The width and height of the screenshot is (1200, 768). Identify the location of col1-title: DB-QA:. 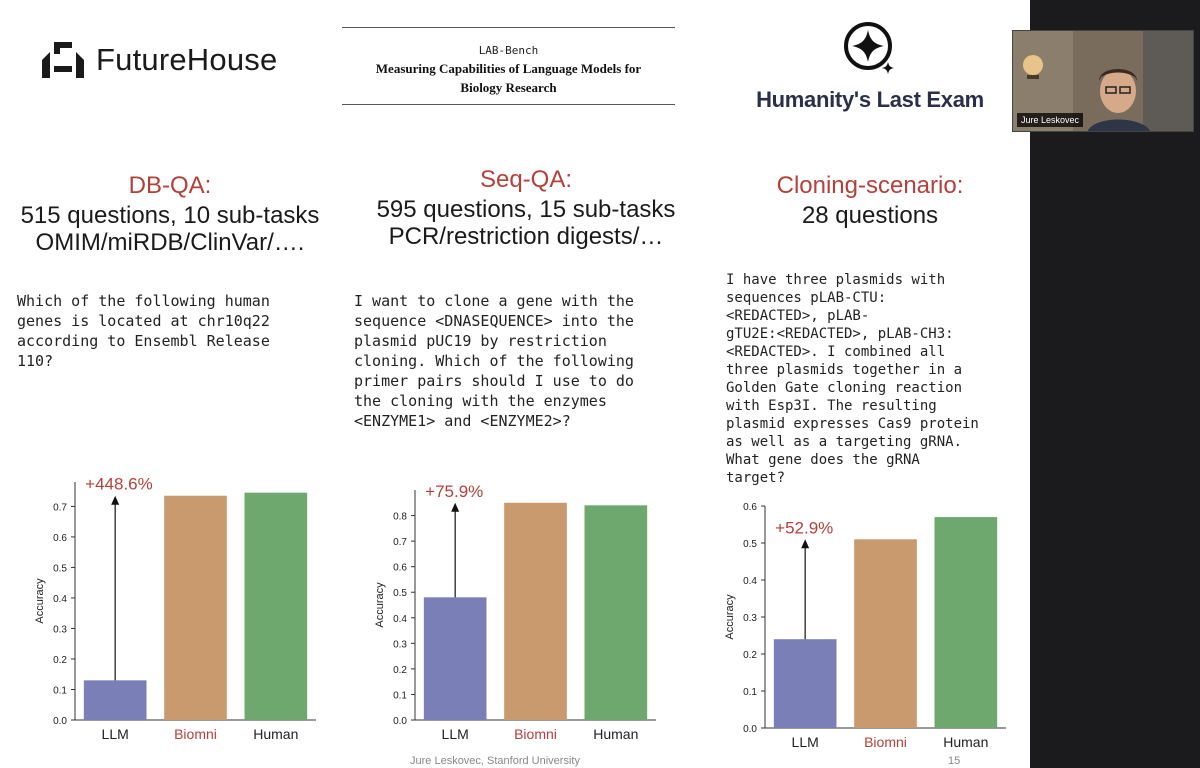
(170, 185).